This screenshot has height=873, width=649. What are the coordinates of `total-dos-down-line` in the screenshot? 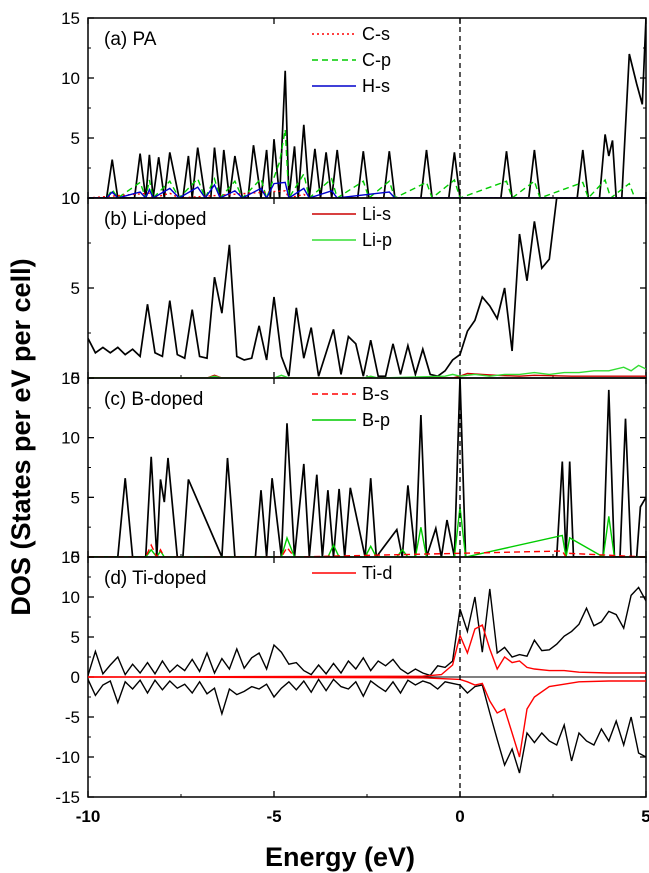 It's located at (367, 726).